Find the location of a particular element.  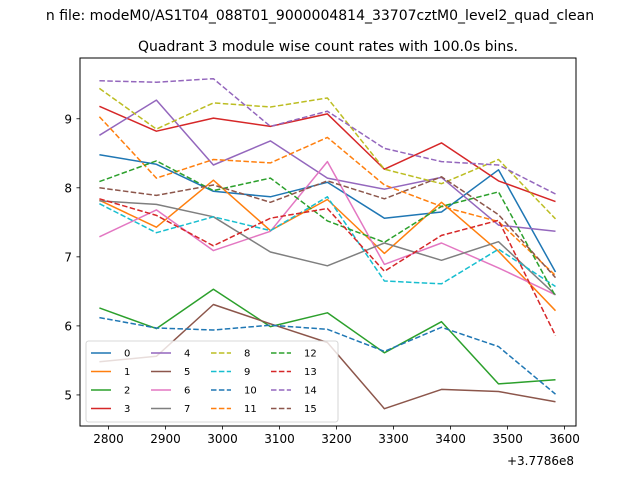

legend-label-1: 1 is located at coordinates (127, 372).